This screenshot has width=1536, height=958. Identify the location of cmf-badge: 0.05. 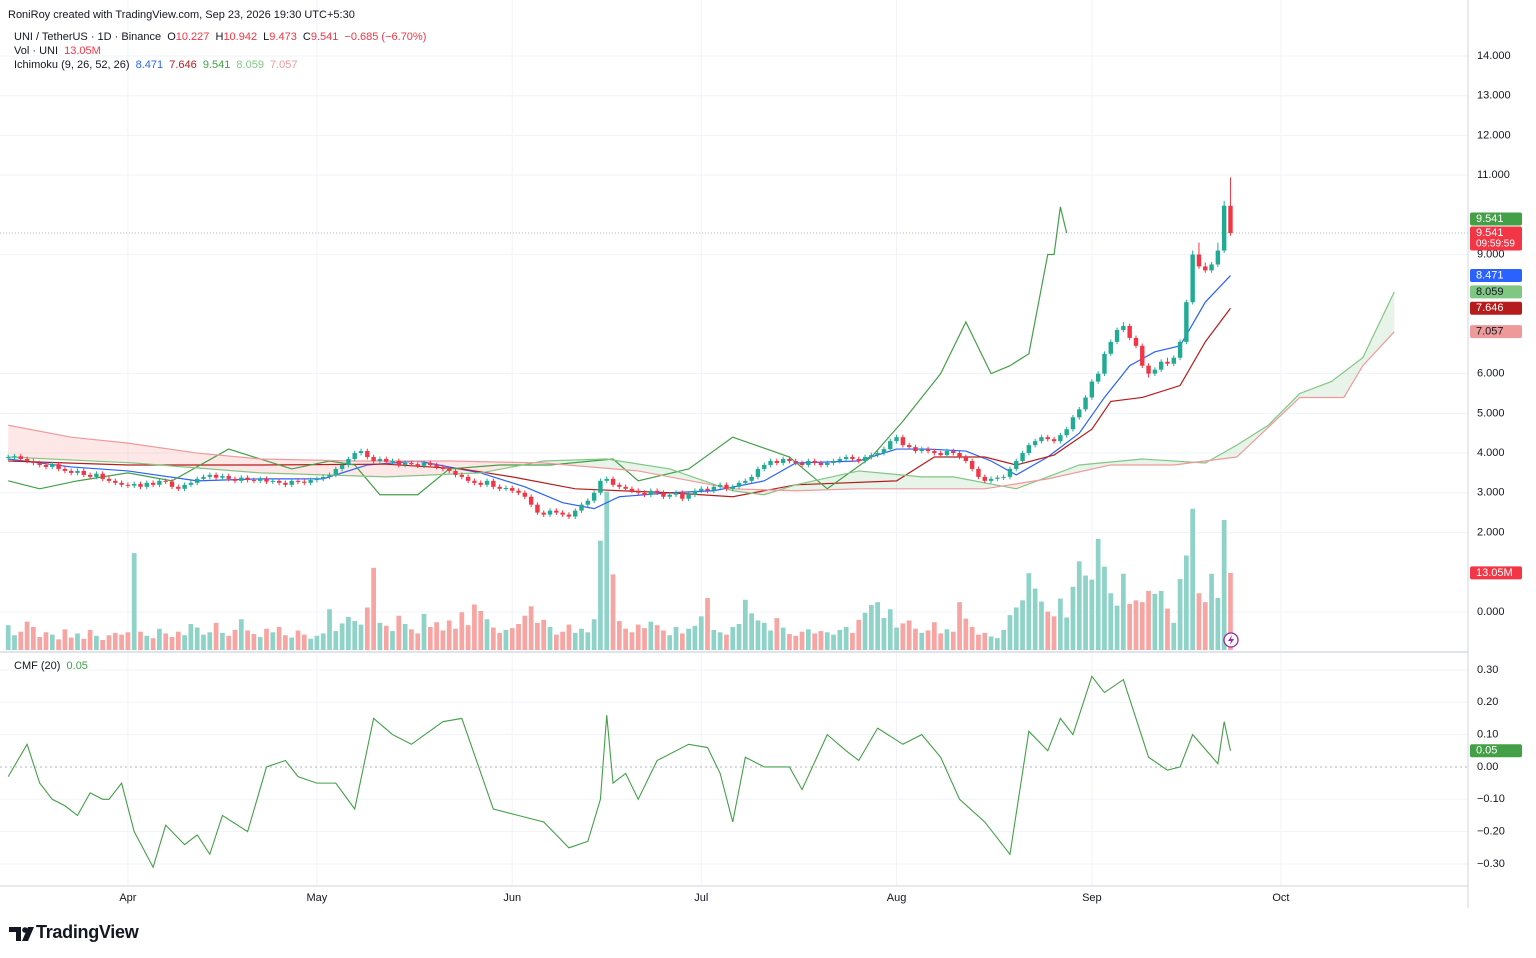
(1486, 751).